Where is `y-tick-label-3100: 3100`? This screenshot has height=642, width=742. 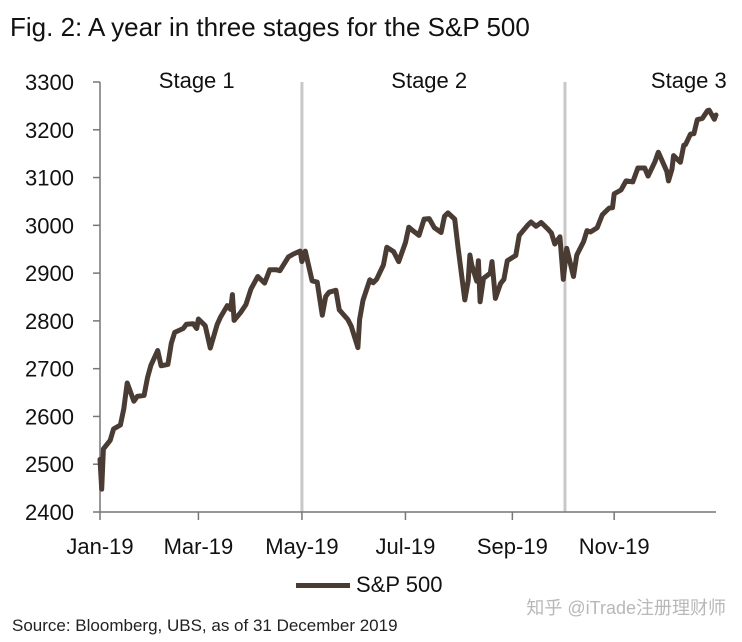
y-tick-label-3100: 3100 is located at coordinates (49, 178).